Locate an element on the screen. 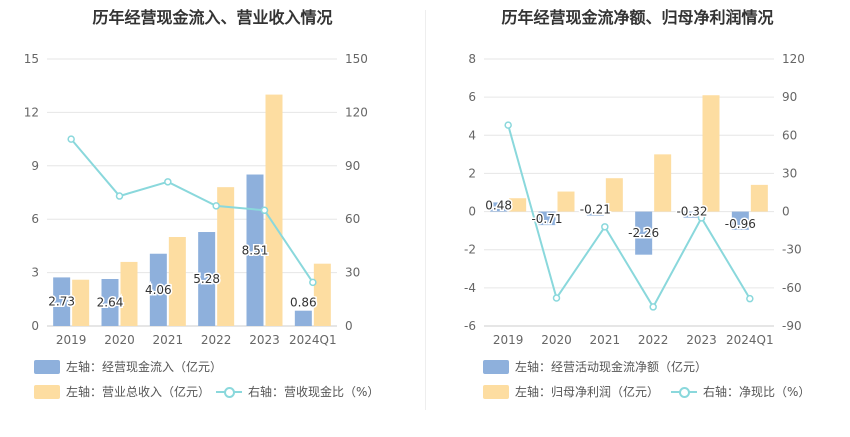 This screenshot has height=437, width=850. y-tick-label-left: 3 is located at coordinates (35, 273).